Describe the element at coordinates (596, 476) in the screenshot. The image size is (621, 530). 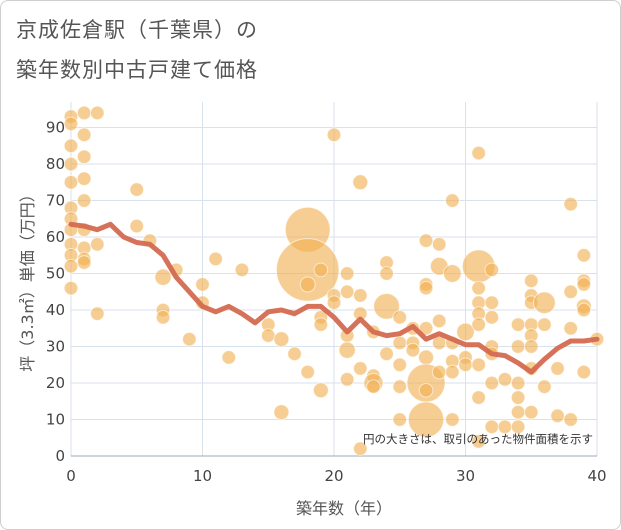
I see `x-tick-label: 40` at that location.